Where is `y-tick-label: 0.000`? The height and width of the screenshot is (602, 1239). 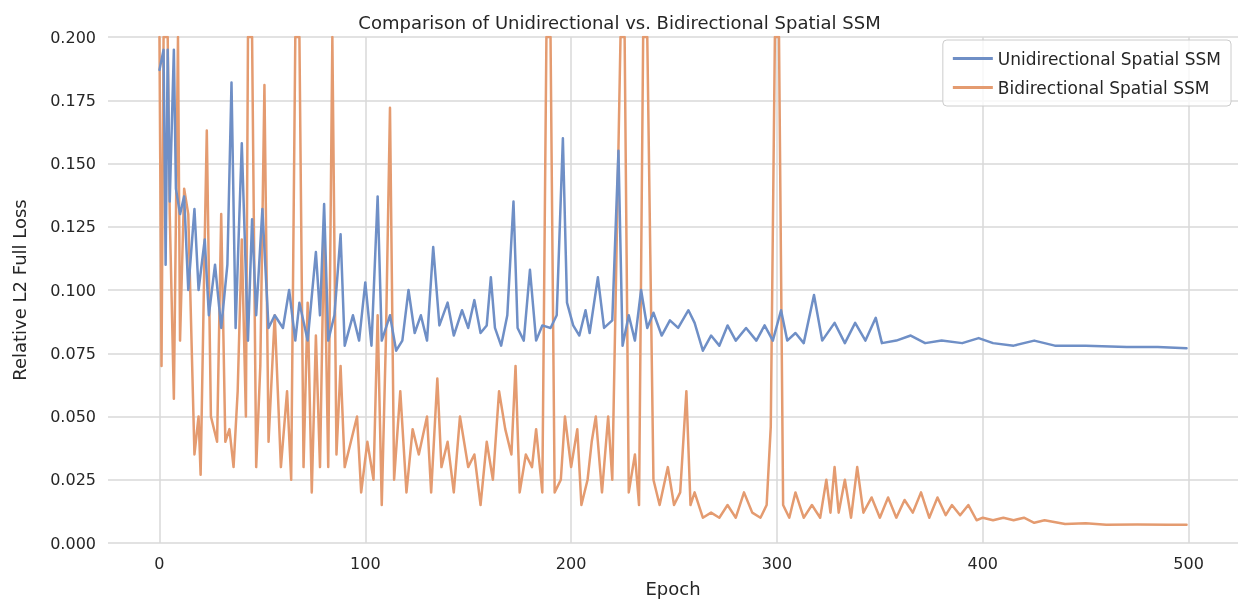
y-tick-label: 0.000 is located at coordinates (73, 543).